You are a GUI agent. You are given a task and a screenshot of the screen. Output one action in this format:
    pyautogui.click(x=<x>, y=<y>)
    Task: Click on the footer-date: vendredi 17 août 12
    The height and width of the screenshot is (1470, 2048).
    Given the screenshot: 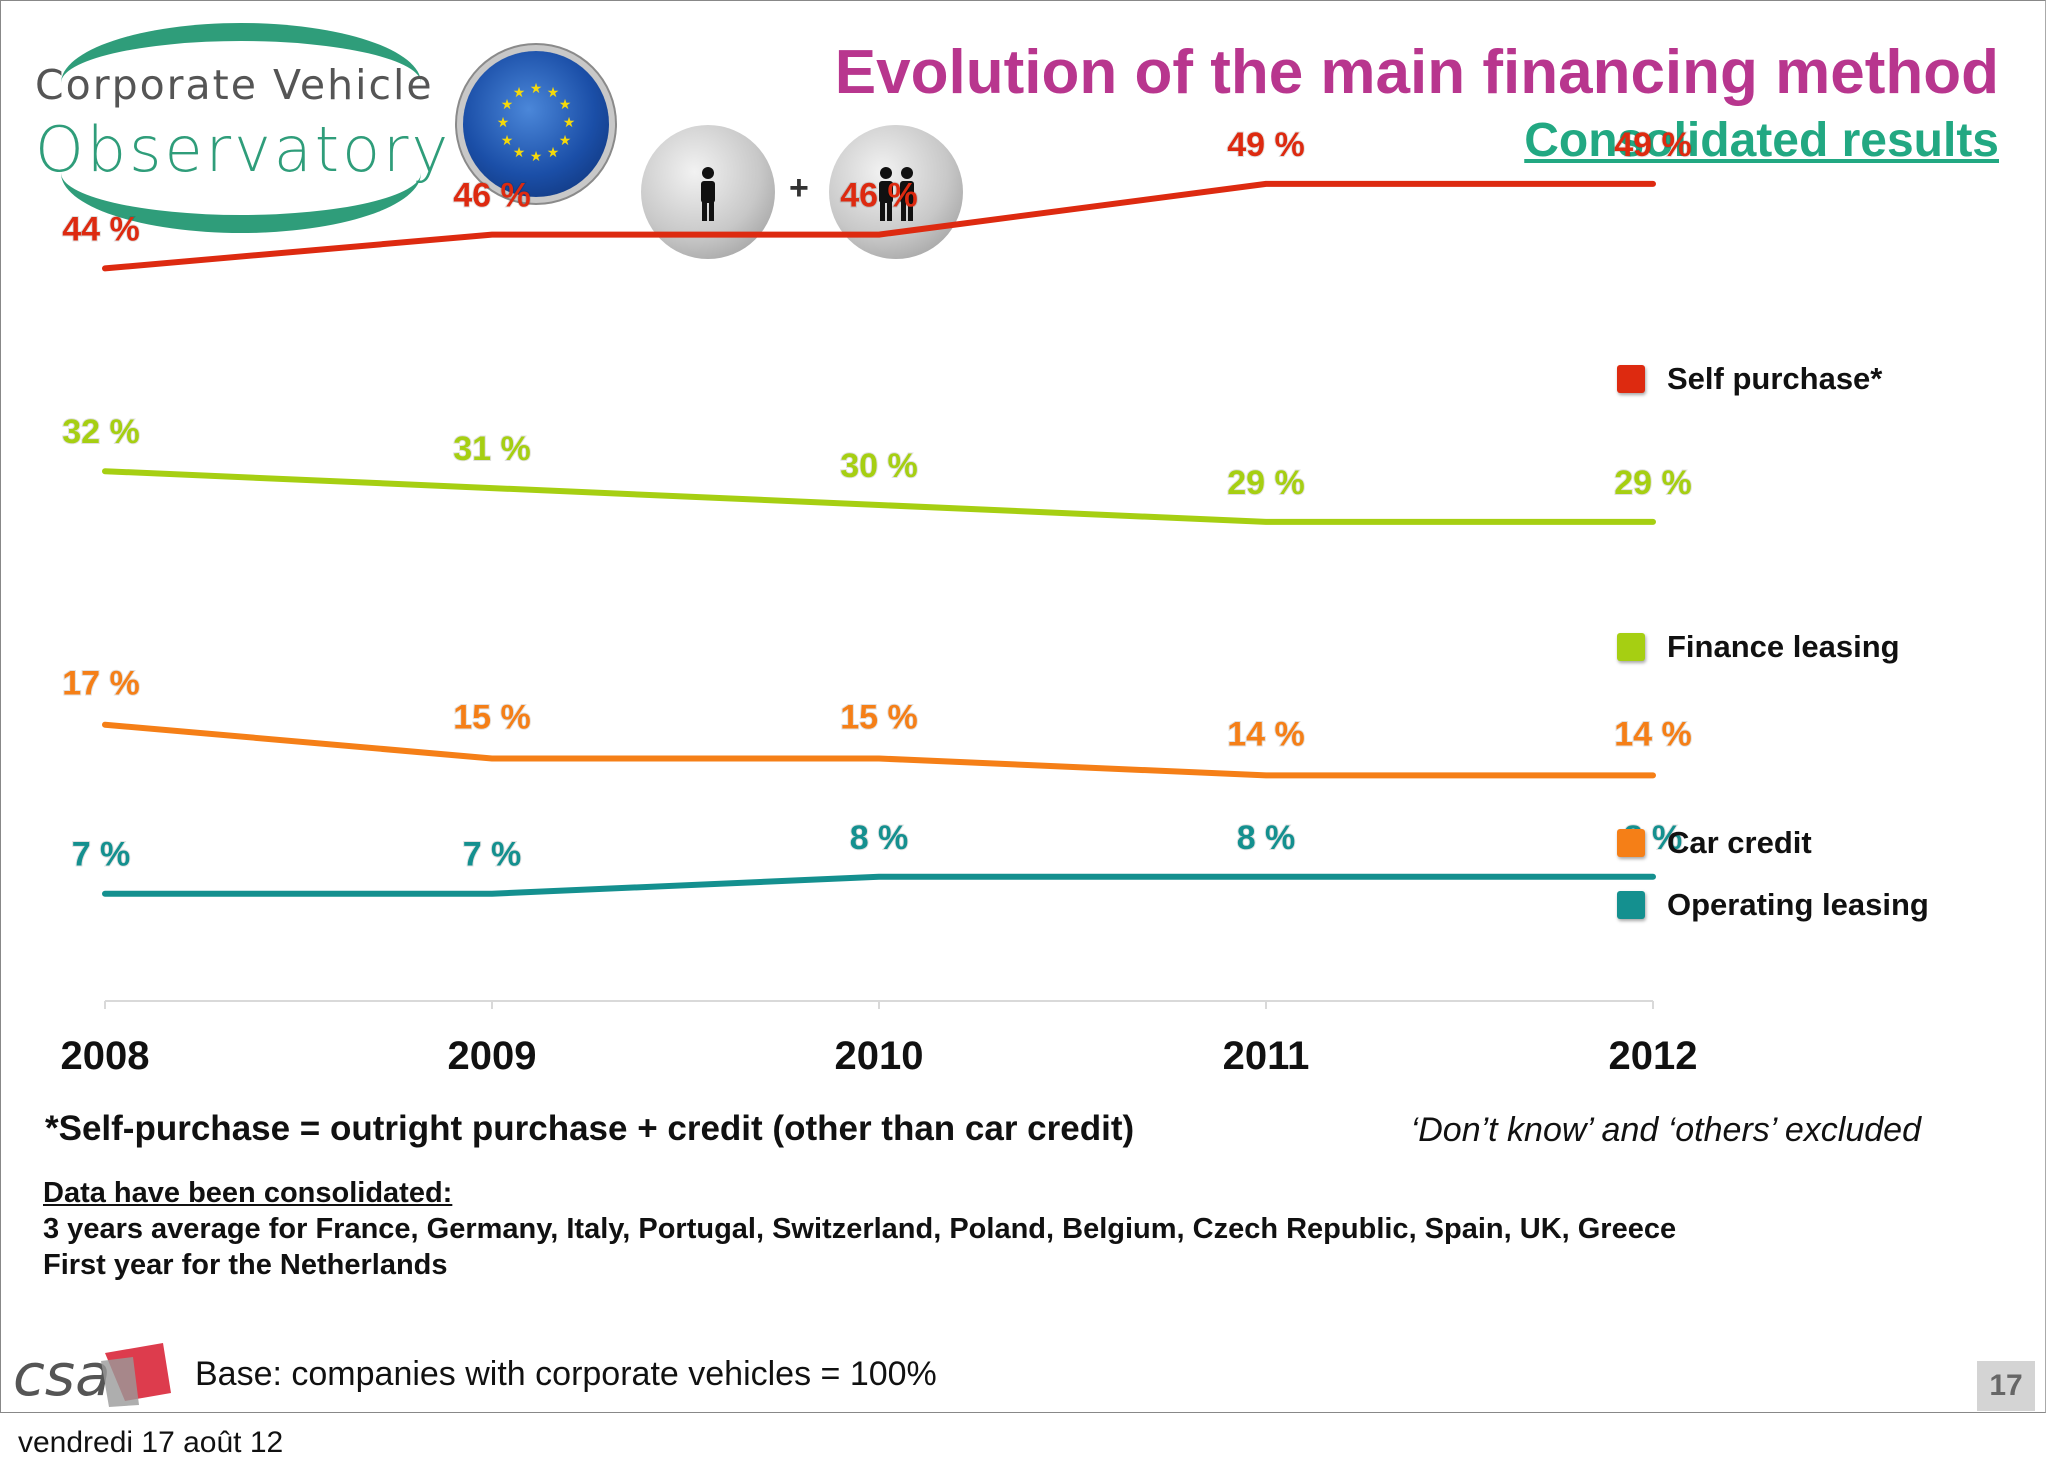 What is the action you would take?
    pyautogui.click(x=151, y=1442)
    